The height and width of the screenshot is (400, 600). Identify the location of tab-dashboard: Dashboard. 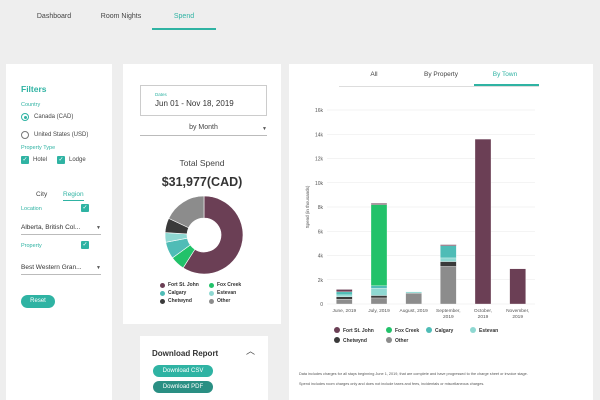
(54, 16).